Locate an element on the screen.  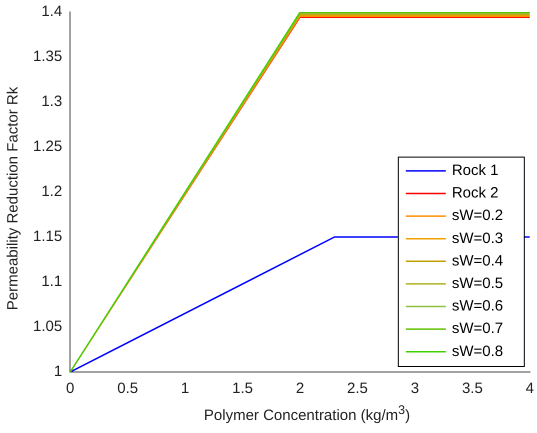
y-tick-label: 1.25 is located at coordinates (47, 147).